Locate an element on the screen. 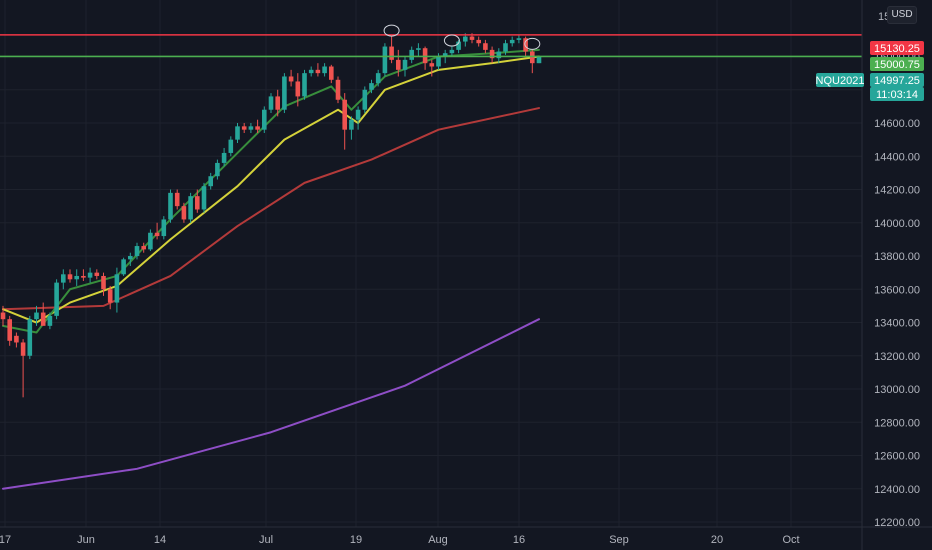 Image resolution: width=932 pixels, height=550 pixels. time-tick-label: 16 is located at coordinates (519, 540).